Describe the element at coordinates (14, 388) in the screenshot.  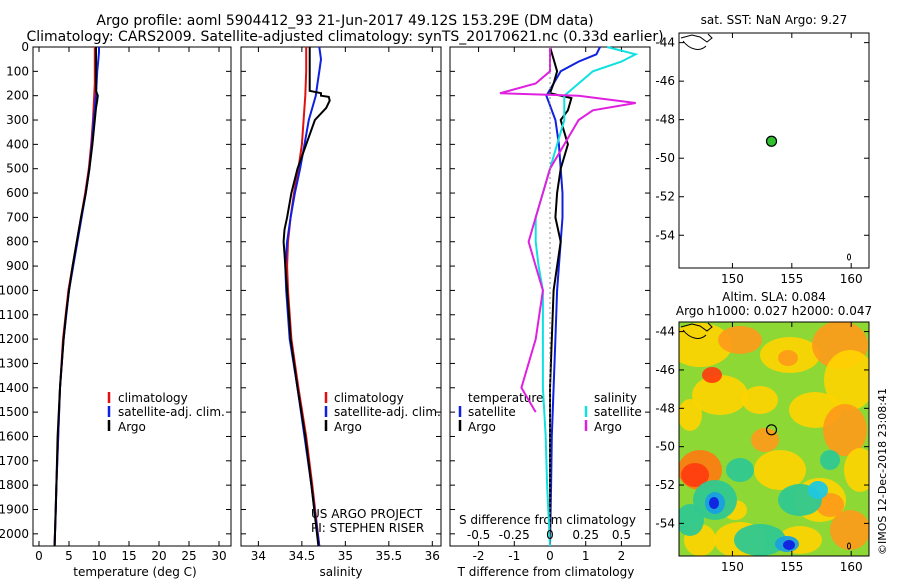
I see `depth-tick-label: 1400` at that location.